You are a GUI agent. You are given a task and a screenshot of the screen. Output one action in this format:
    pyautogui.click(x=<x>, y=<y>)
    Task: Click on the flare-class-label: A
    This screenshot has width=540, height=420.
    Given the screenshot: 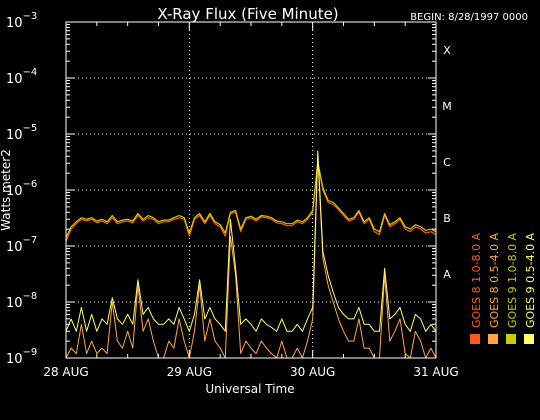 What is the action you would take?
    pyautogui.click(x=447, y=274)
    